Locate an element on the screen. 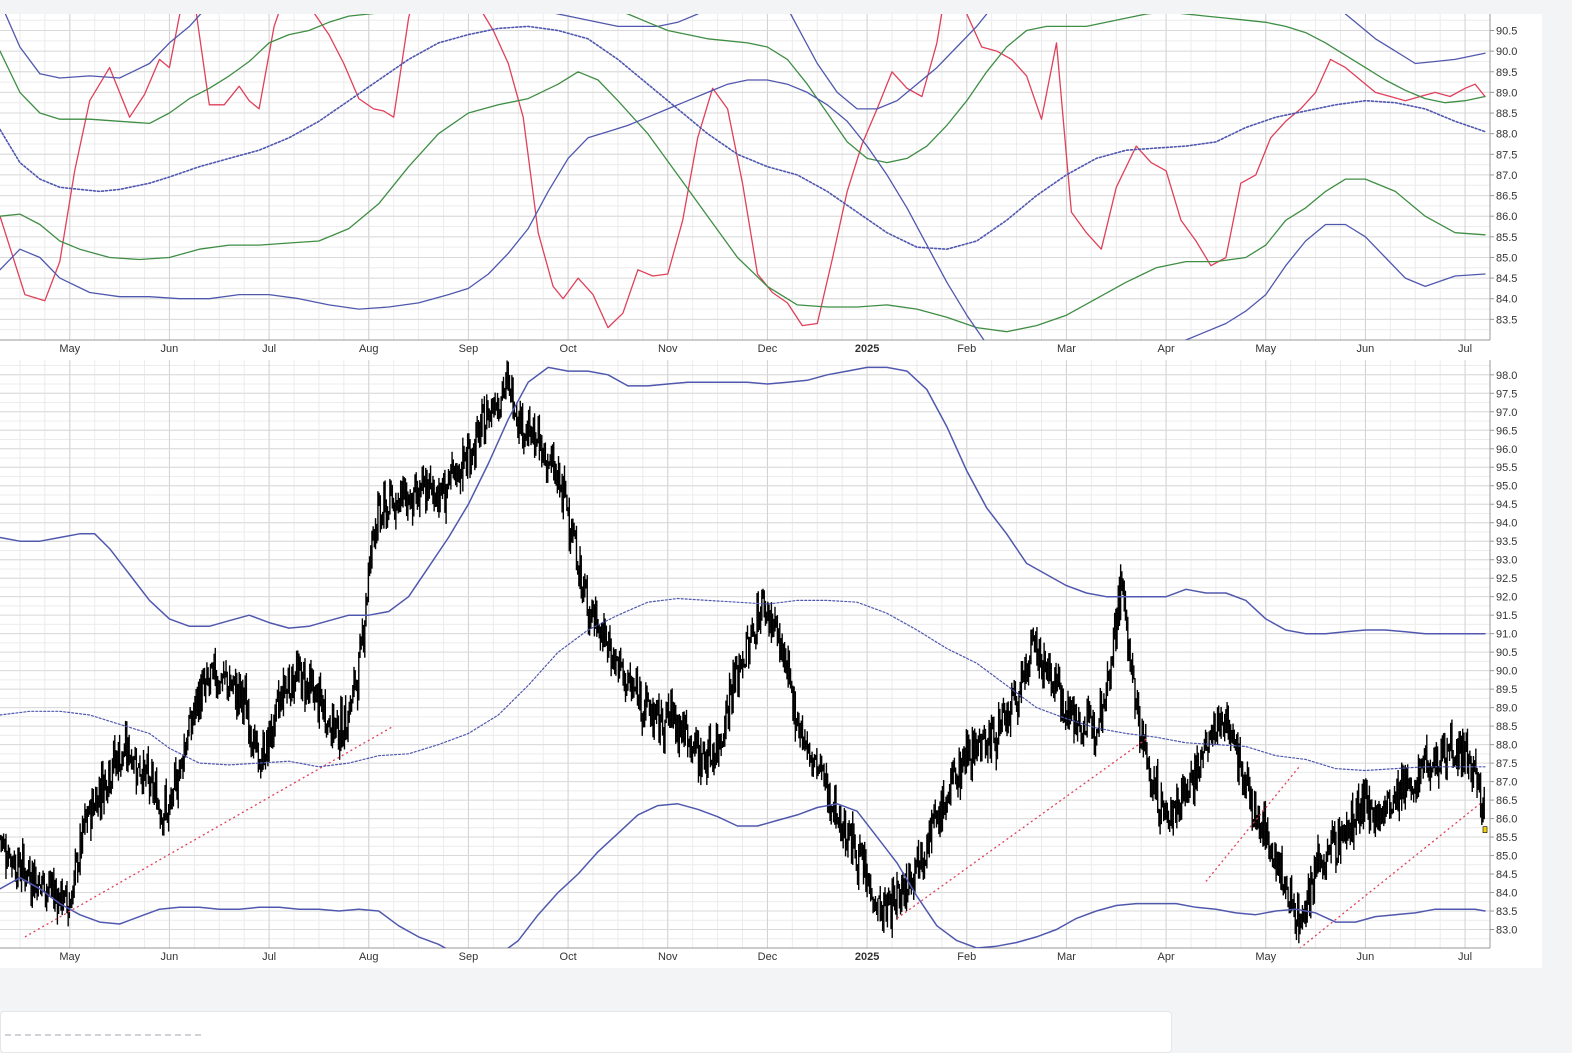 This screenshot has width=1572, height=1053. series-line-outer-lower is located at coordinates (743, 875).